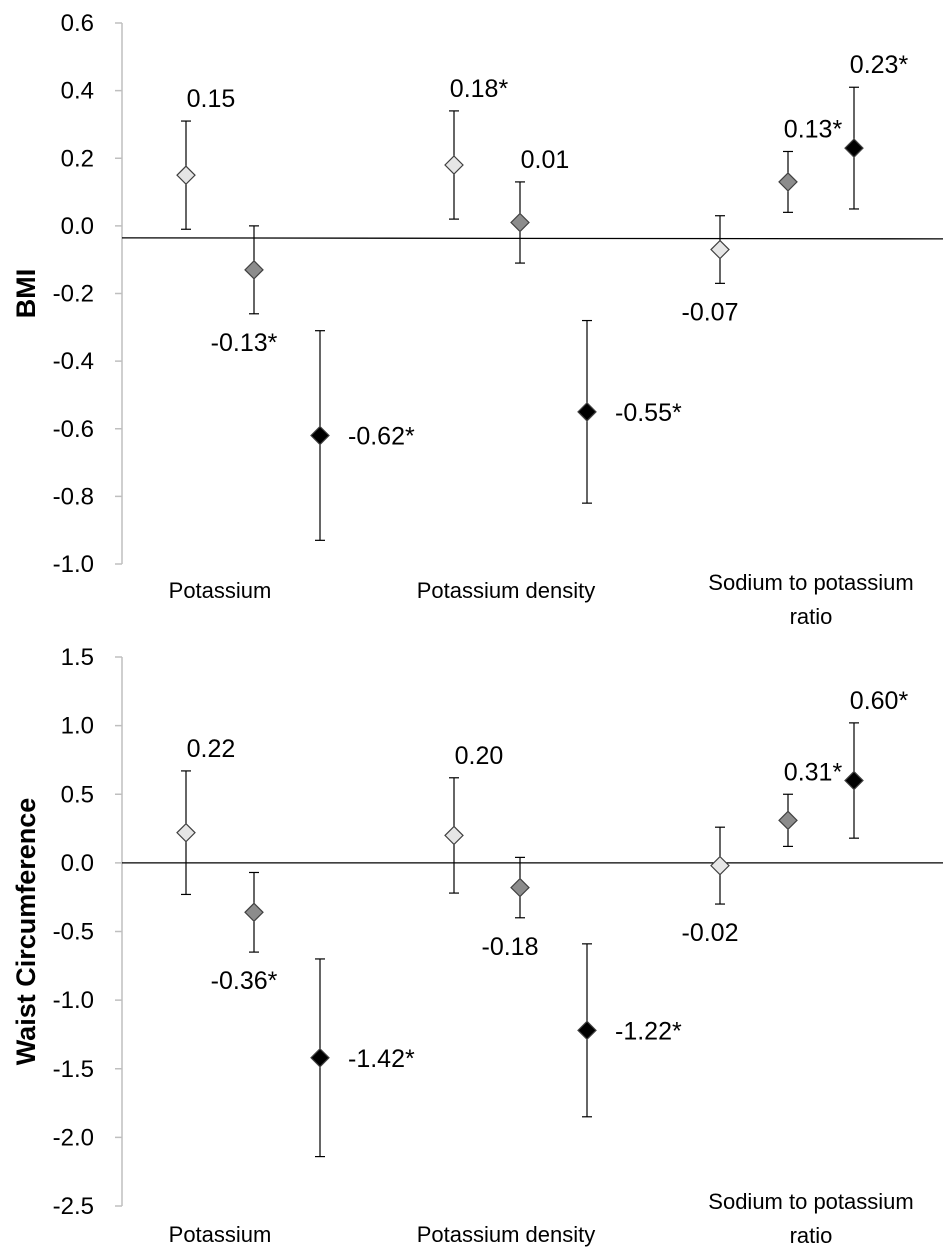  What do you see at coordinates (545, 160) in the screenshot?
I see `data-label: 0.01` at bounding box center [545, 160].